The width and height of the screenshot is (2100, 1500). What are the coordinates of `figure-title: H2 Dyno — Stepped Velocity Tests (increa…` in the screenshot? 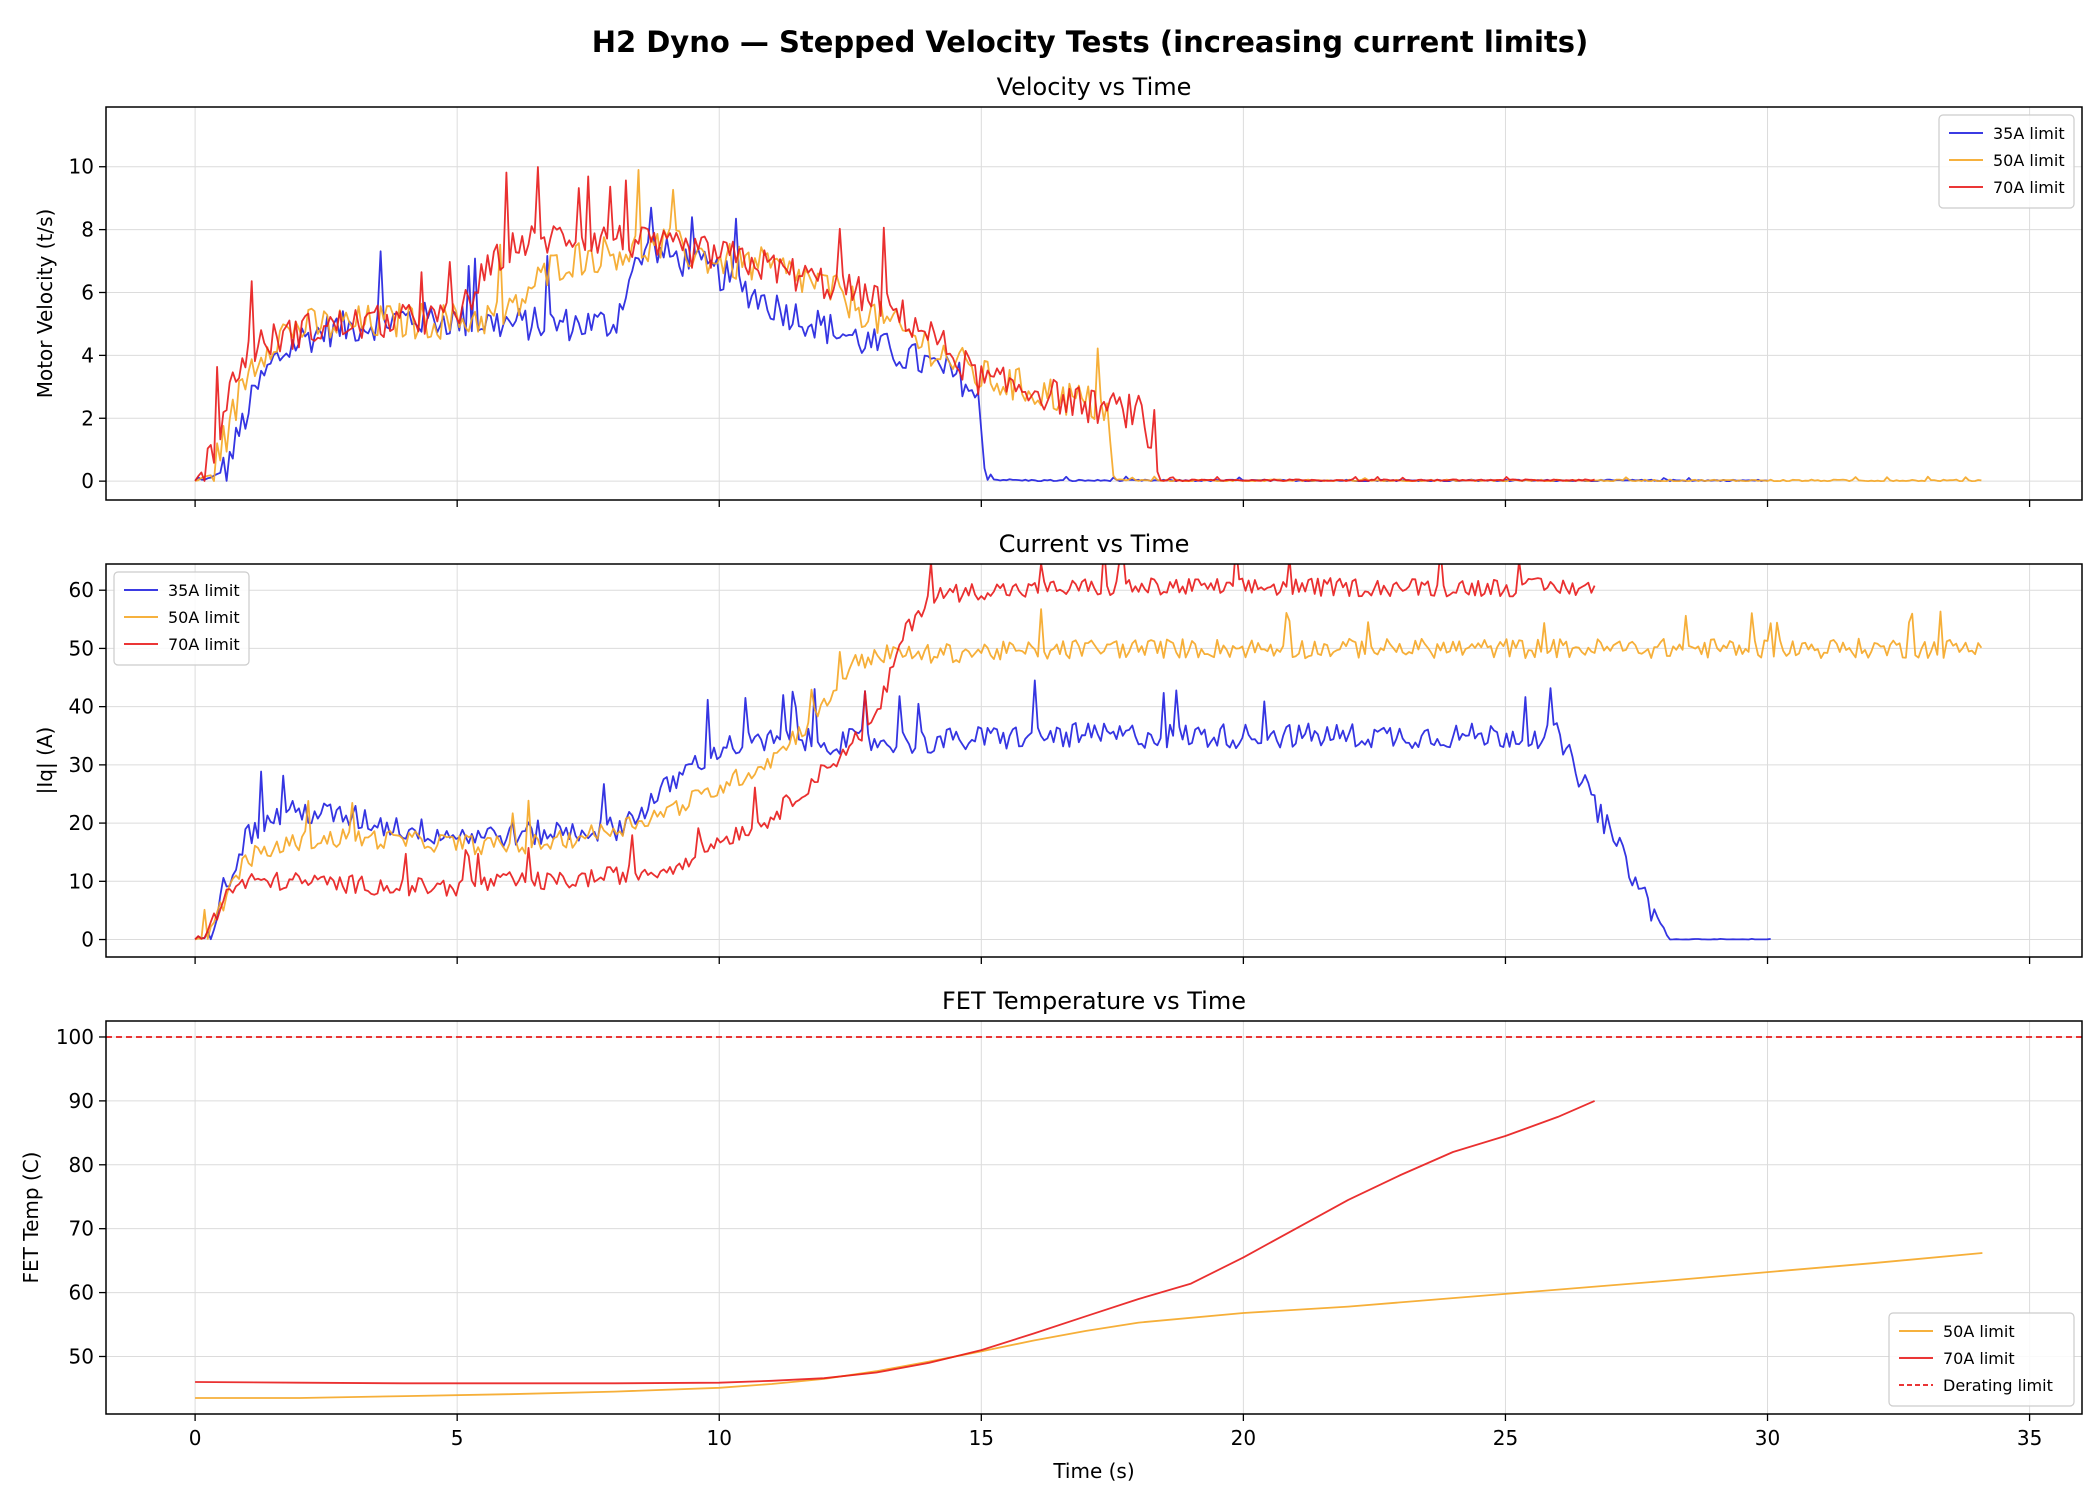 It's located at (1090, 42).